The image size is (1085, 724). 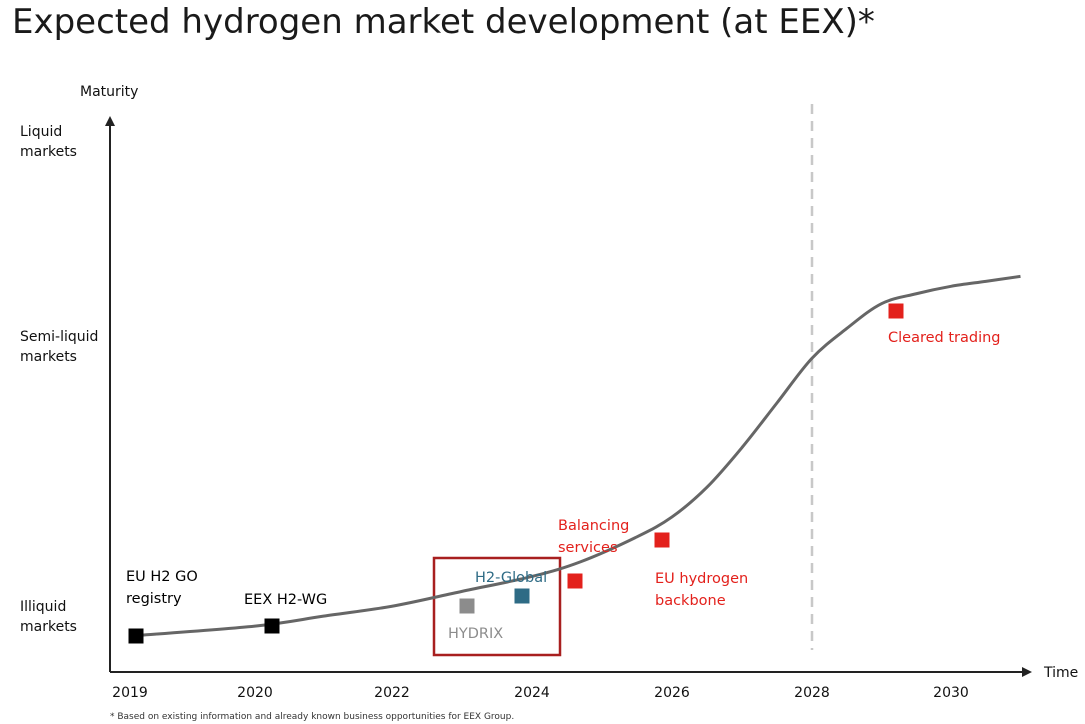 I want to click on x-axis-title: Time, so click(x=1060, y=673).